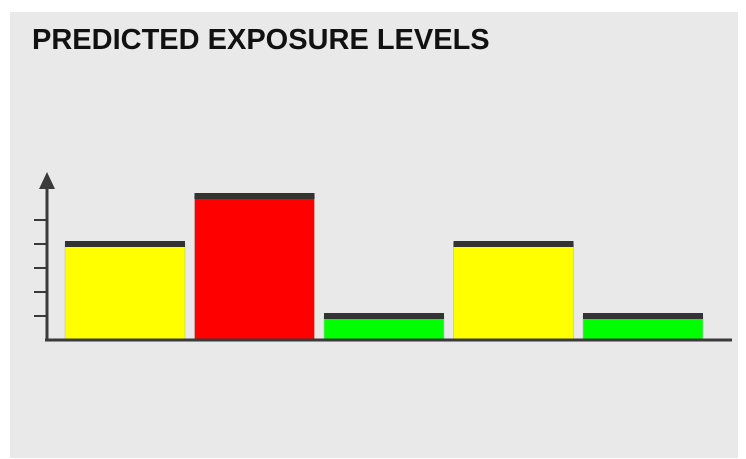 This screenshot has width=746, height=459. What do you see at coordinates (513, 244) in the screenshot?
I see `bar-4-cap` at bounding box center [513, 244].